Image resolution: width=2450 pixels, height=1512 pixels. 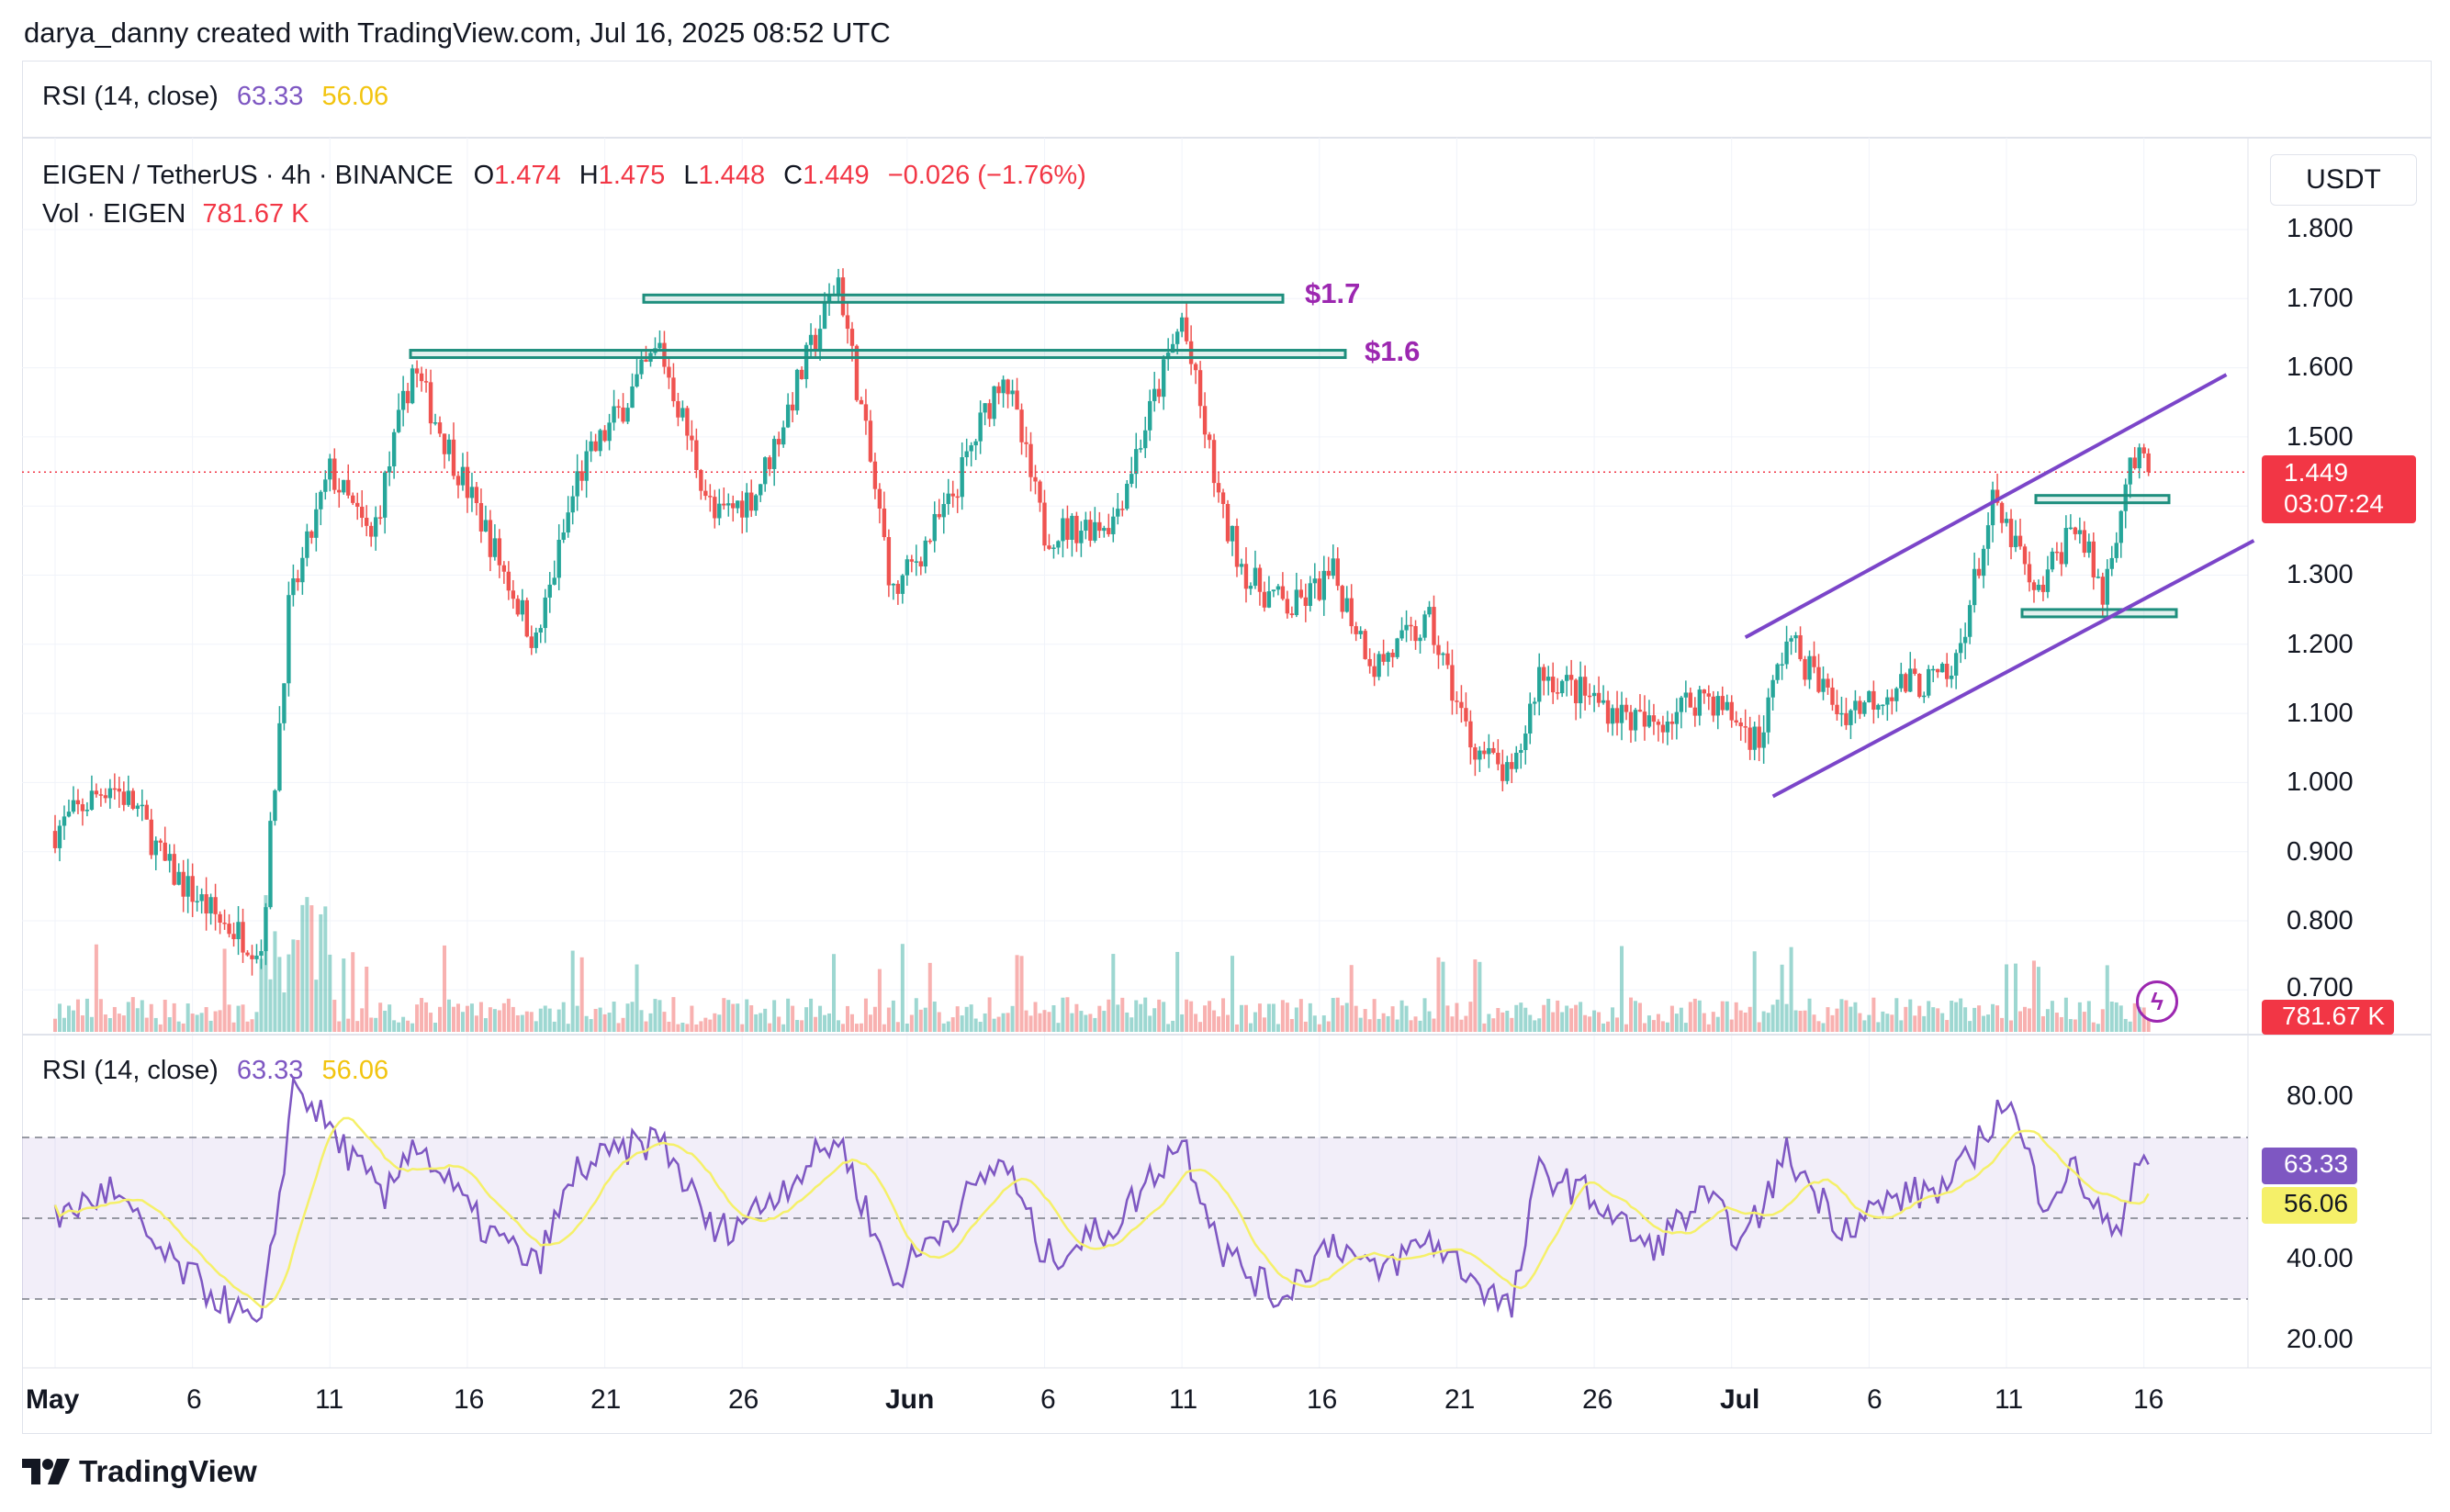 What do you see at coordinates (484, 175) in the screenshot?
I see `open-key: O` at bounding box center [484, 175].